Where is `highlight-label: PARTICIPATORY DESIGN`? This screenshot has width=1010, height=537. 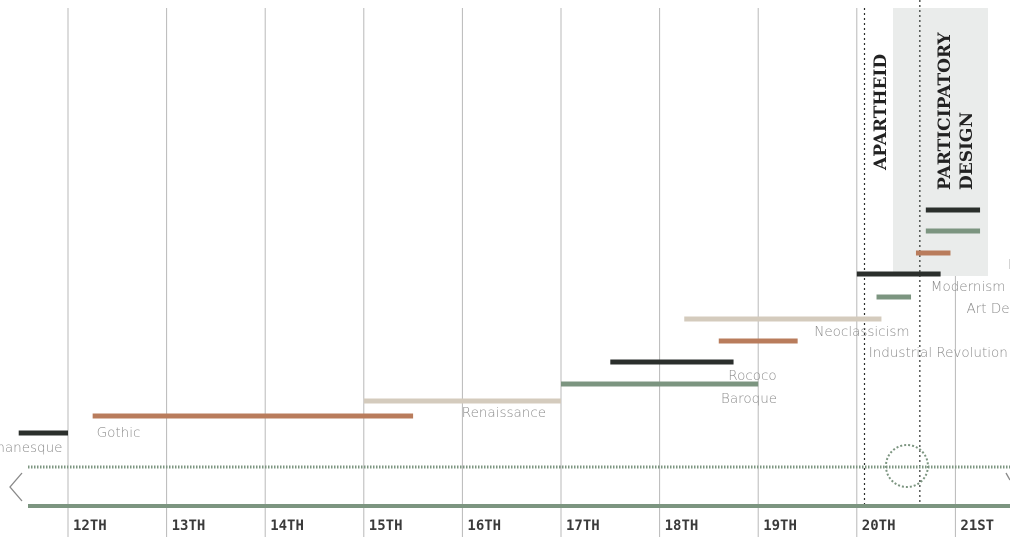
highlight-label: PARTICIPATORY DESIGN is located at coordinates (956, 110).